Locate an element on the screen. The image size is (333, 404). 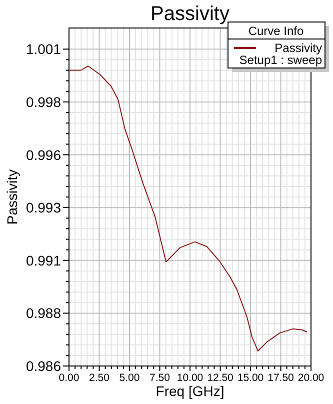
x-tick-label: 5.00 is located at coordinates (129, 378).